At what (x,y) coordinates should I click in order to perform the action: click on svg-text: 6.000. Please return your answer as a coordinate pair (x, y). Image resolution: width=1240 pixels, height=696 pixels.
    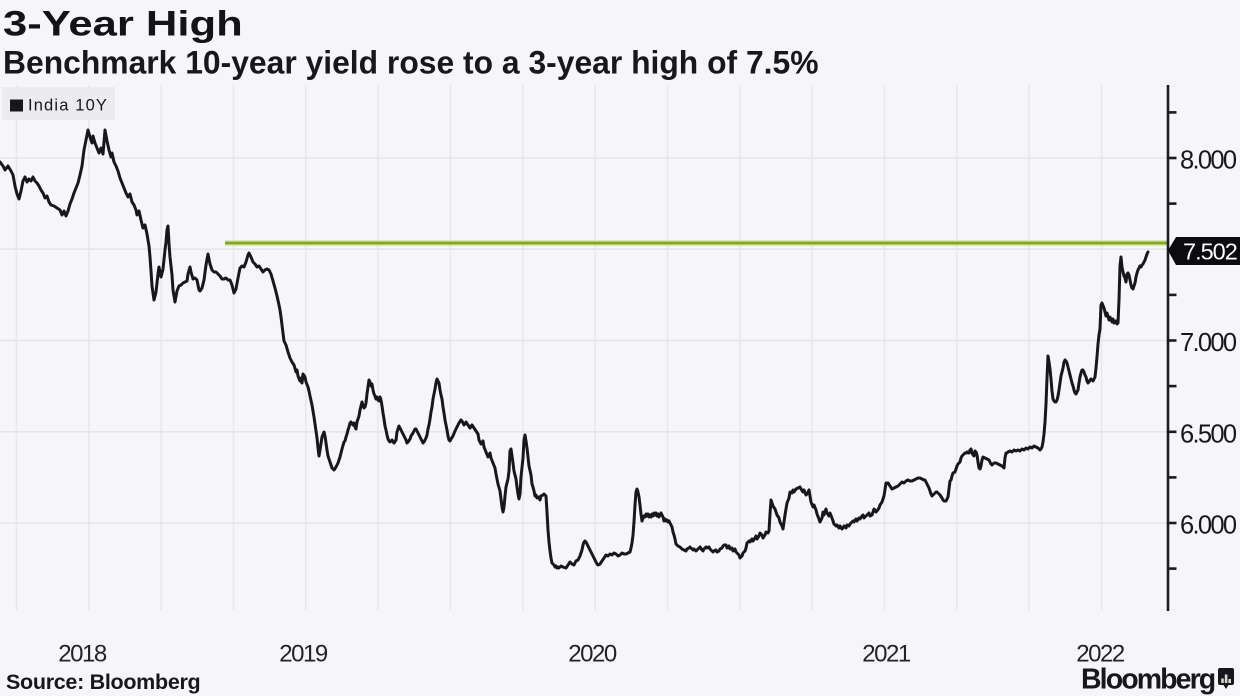
    Looking at the image, I should click on (1208, 526).